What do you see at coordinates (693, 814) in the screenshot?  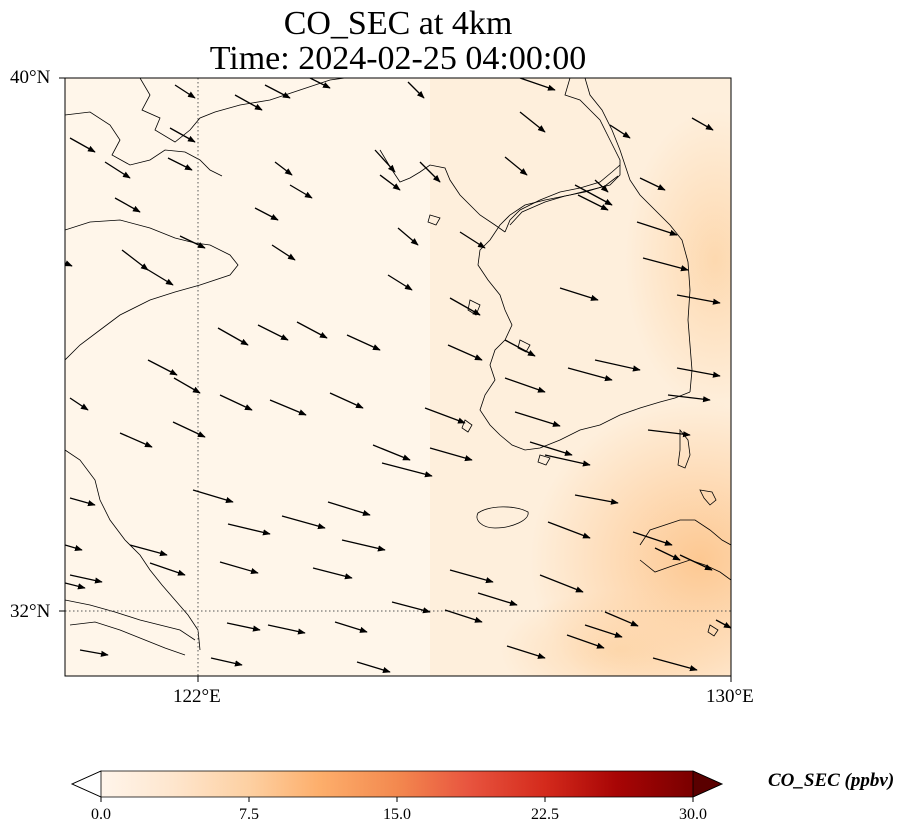 I see `colorbar-tick-4: 30.0` at bounding box center [693, 814].